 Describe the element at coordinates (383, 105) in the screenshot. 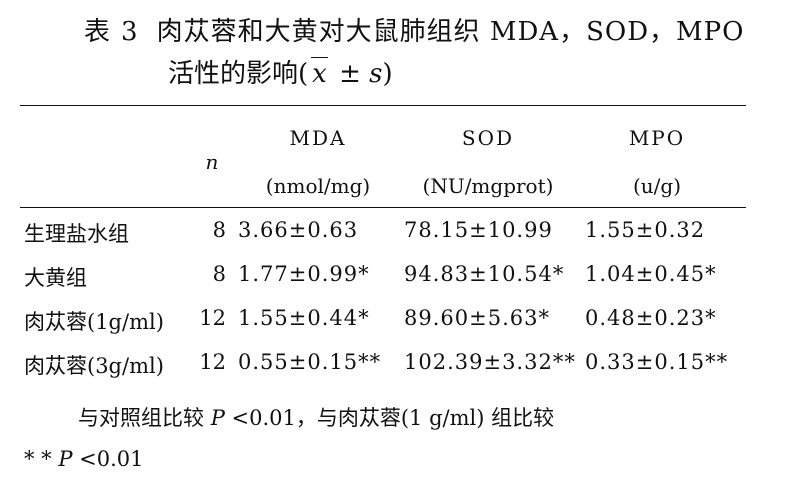

I see `table-top-rule` at that location.